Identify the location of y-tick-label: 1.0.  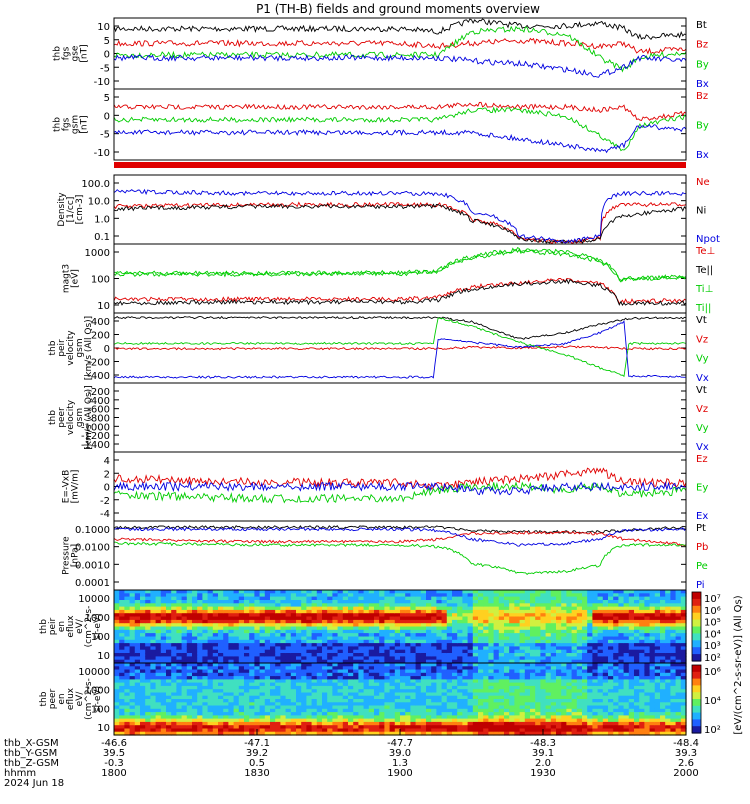
(102, 219).